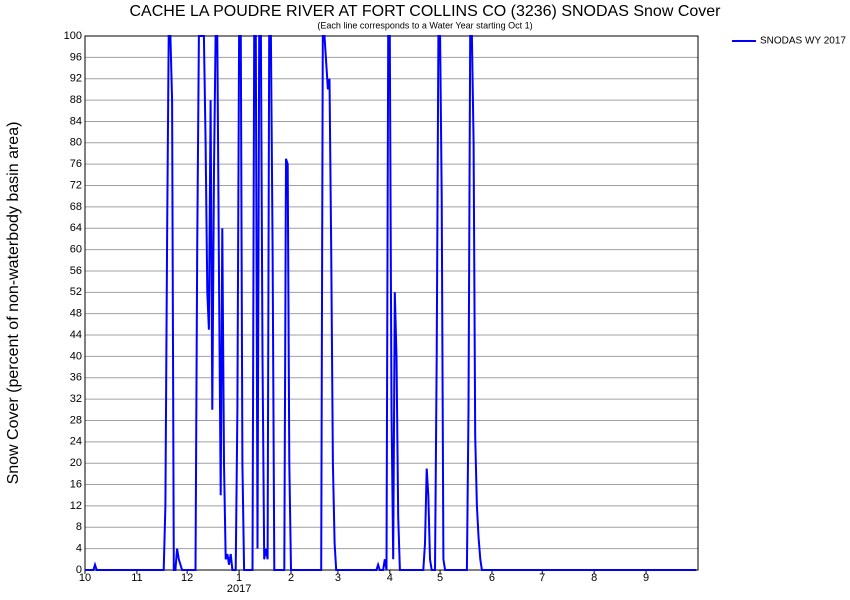  I want to click on y-tick-label: 100, so click(73, 36).